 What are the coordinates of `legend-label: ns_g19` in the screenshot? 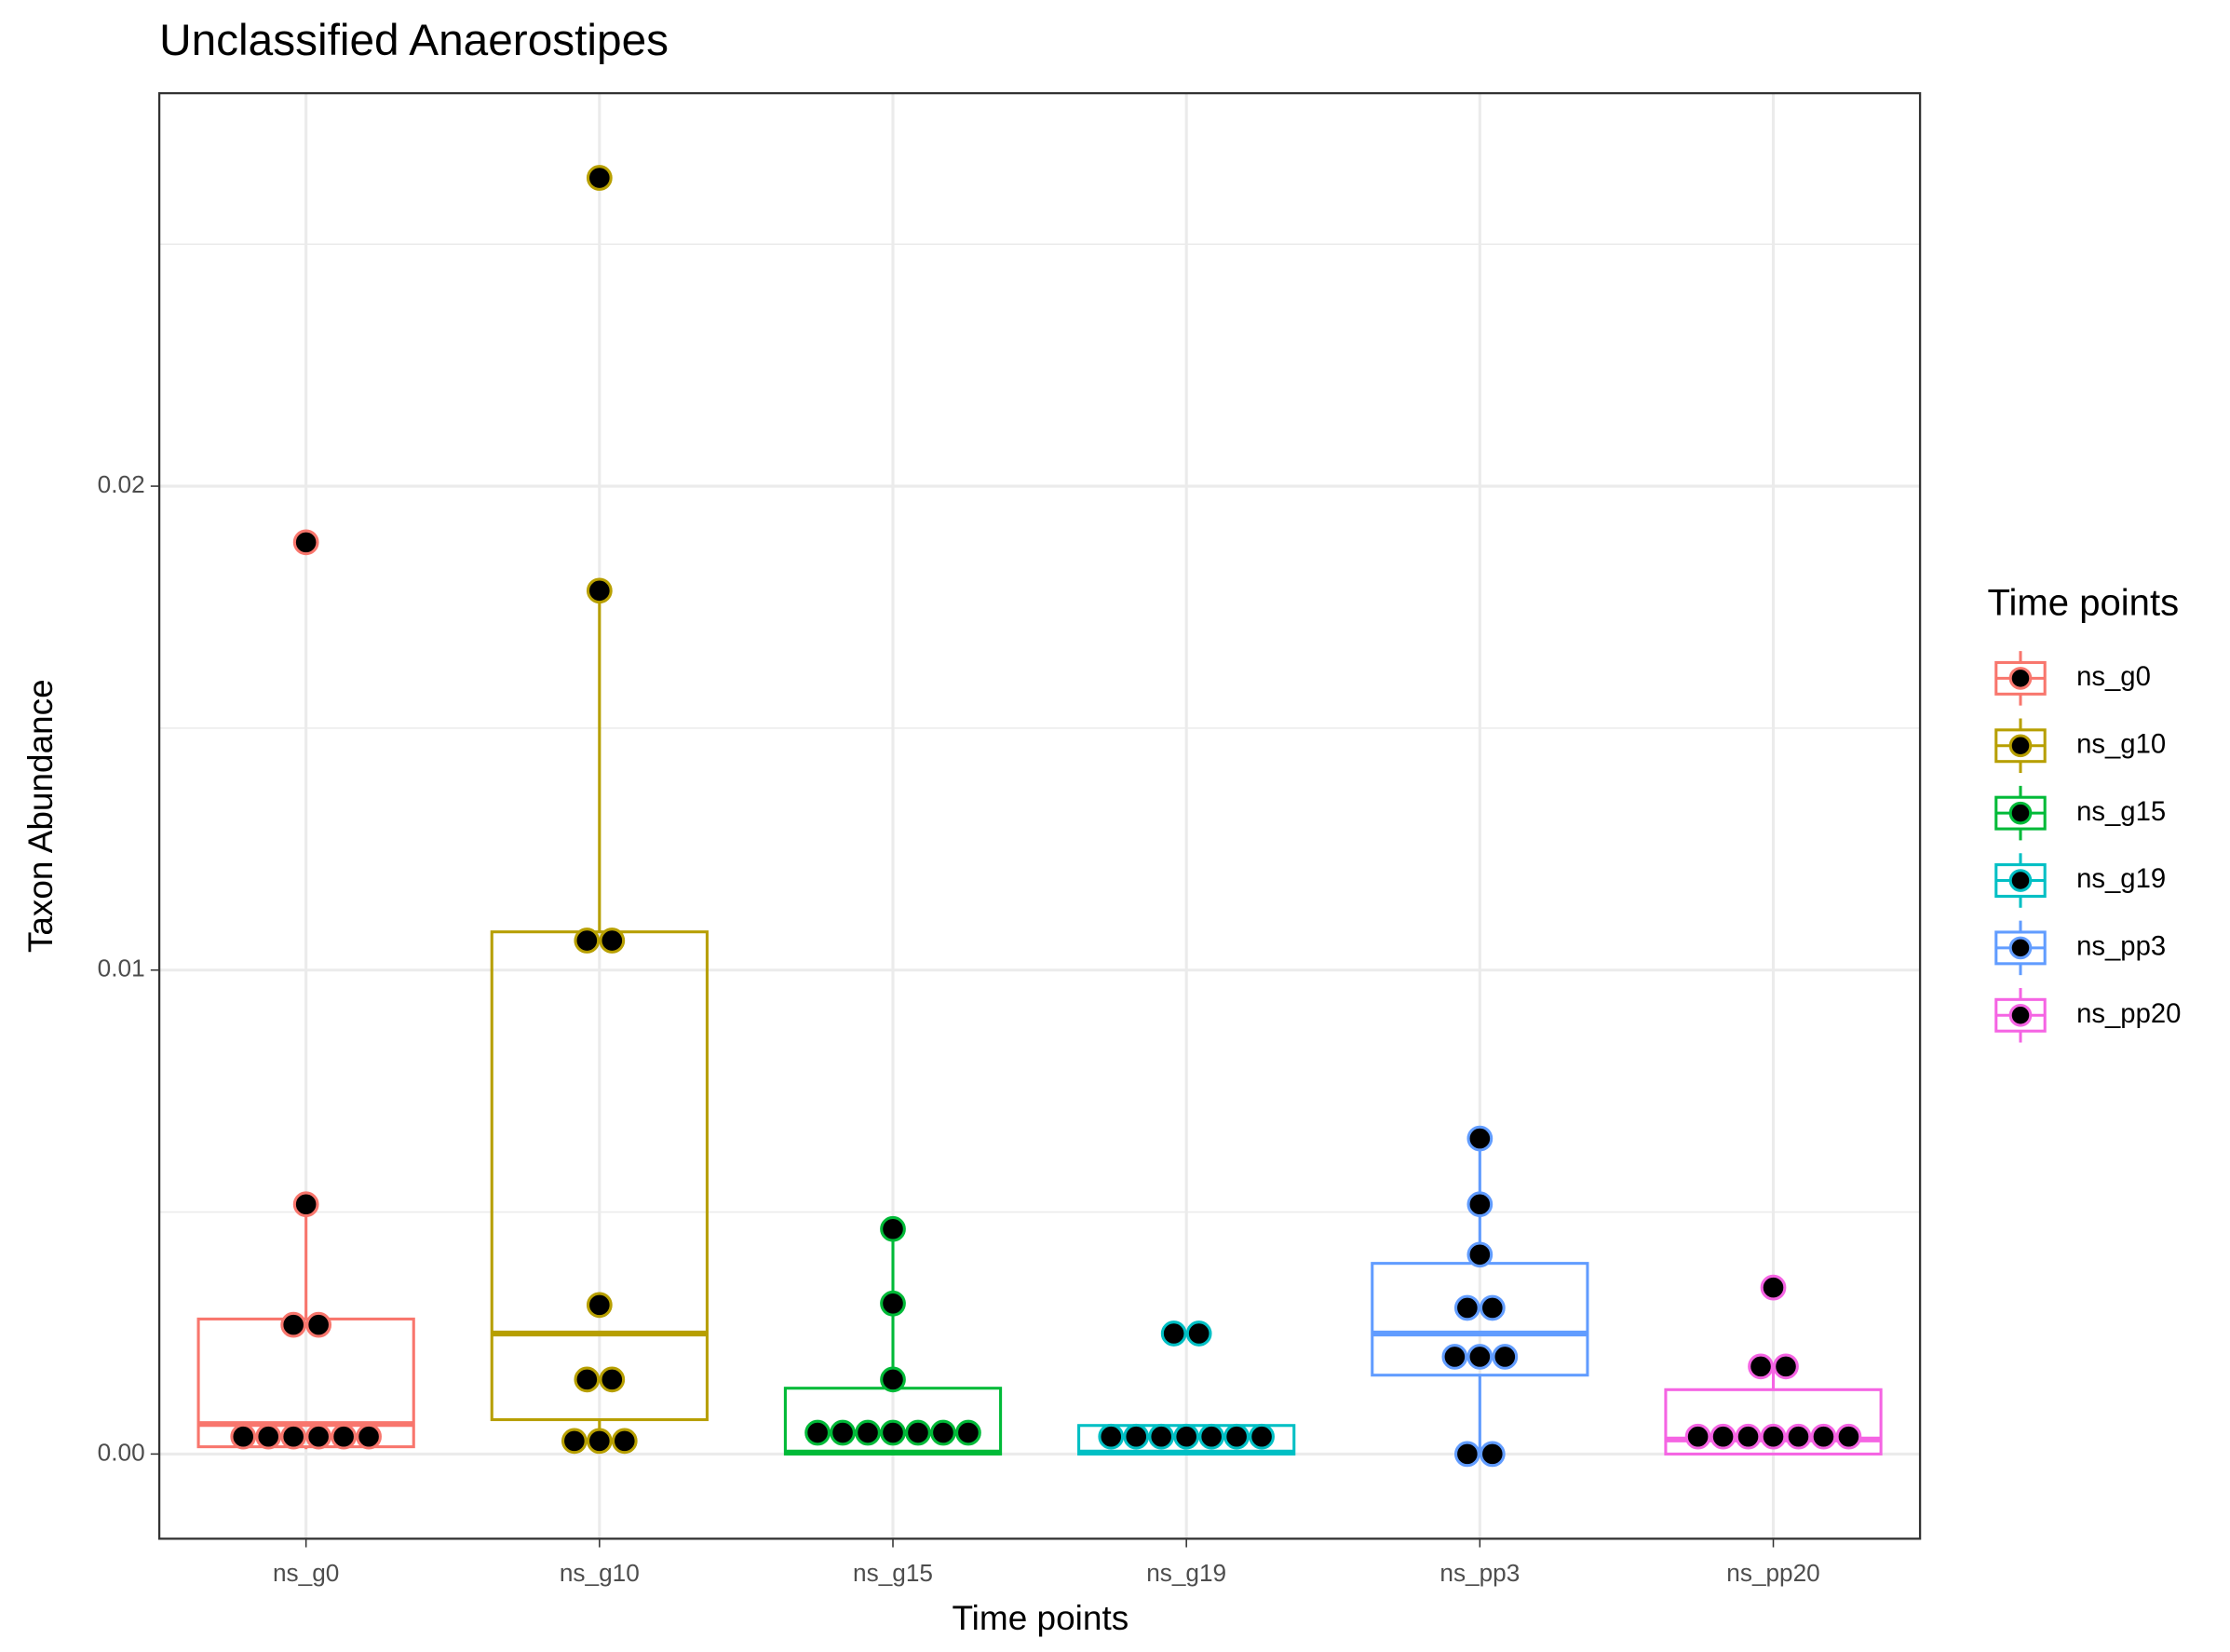 It's located at (2121, 879).